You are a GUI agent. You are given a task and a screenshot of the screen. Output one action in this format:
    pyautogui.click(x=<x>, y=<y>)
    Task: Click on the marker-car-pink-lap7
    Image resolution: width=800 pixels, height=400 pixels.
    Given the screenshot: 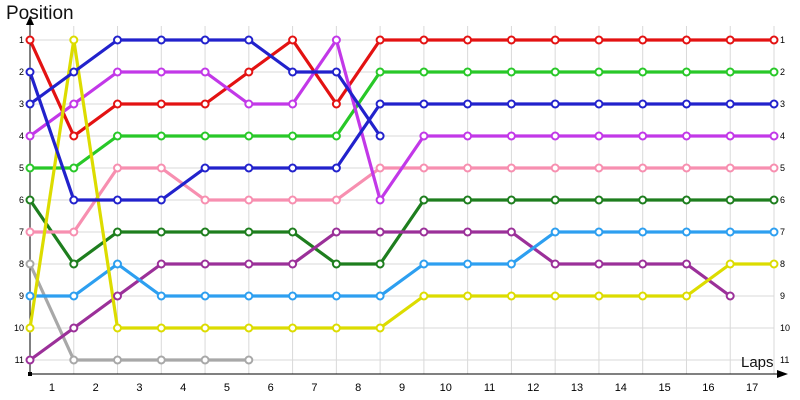 What is the action you would take?
    pyautogui.click(x=336, y=200)
    